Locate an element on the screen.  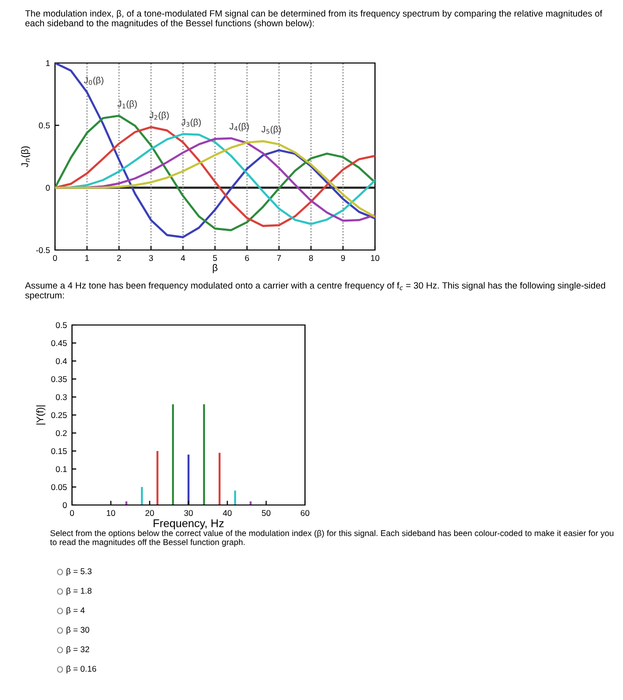
x-tick-label: 50 is located at coordinates (266, 513).